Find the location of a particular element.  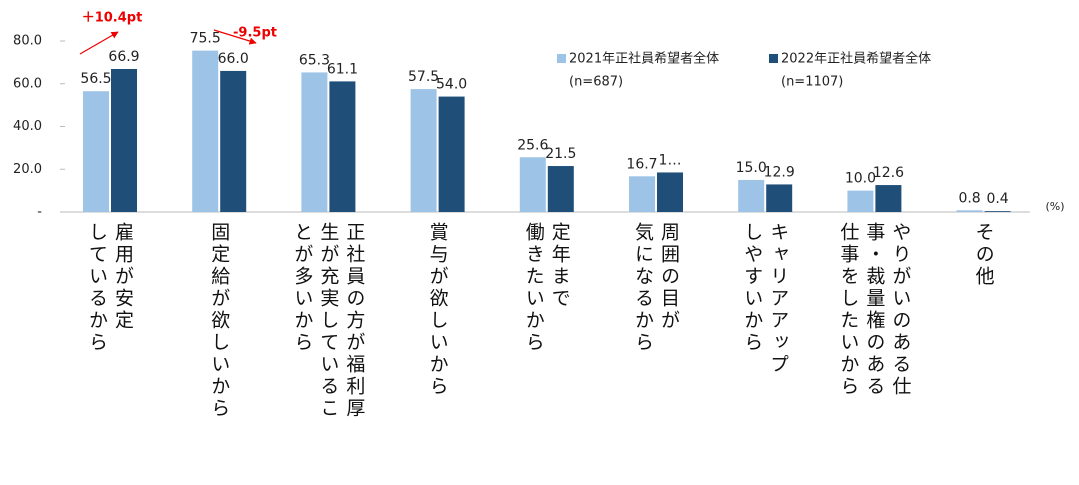

y-tick-label: 40.0 is located at coordinates (27, 126).